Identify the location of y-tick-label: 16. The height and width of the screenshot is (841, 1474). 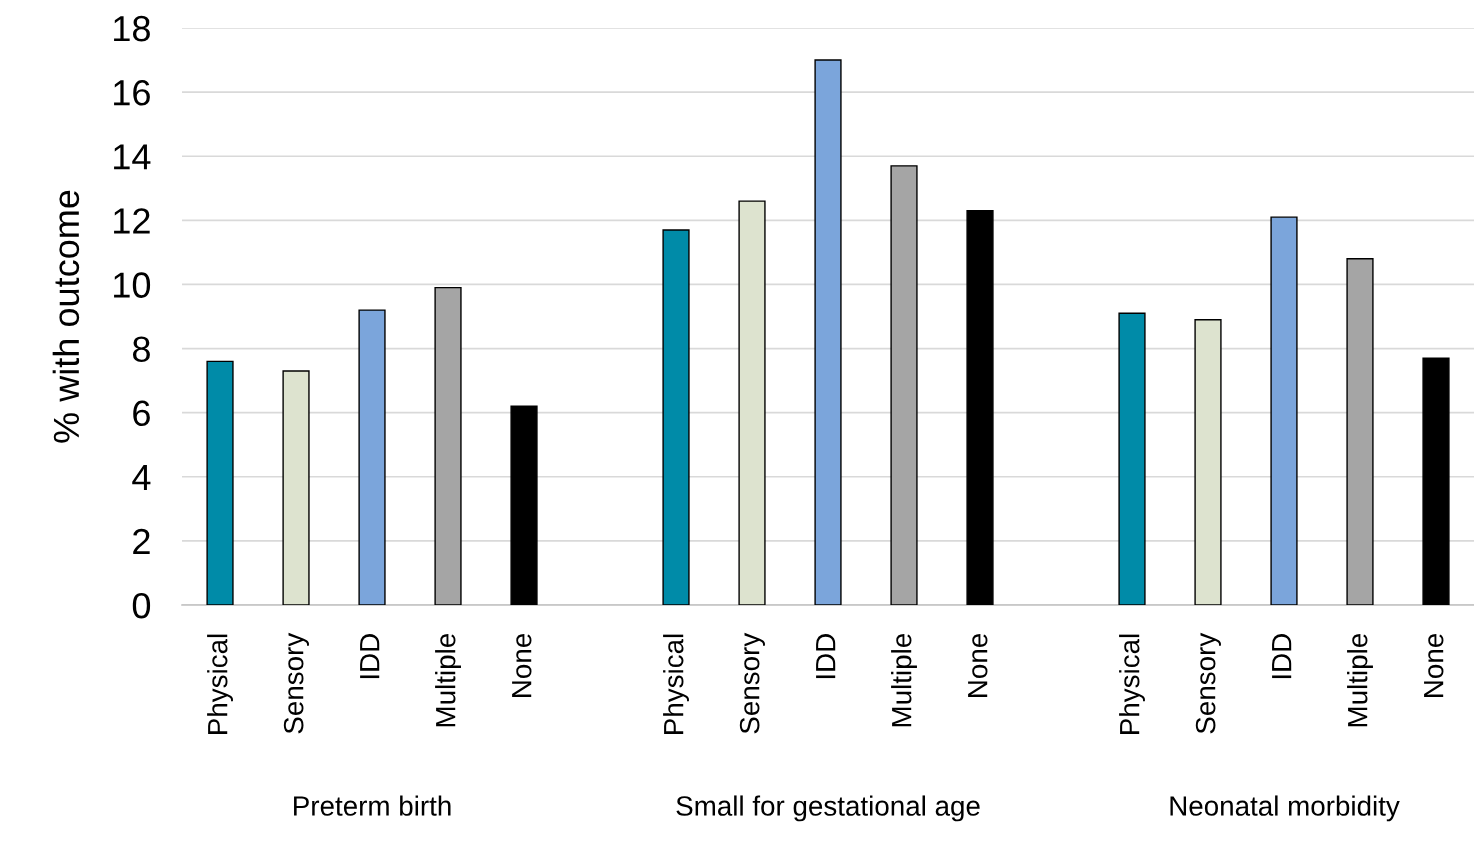
(132, 92).